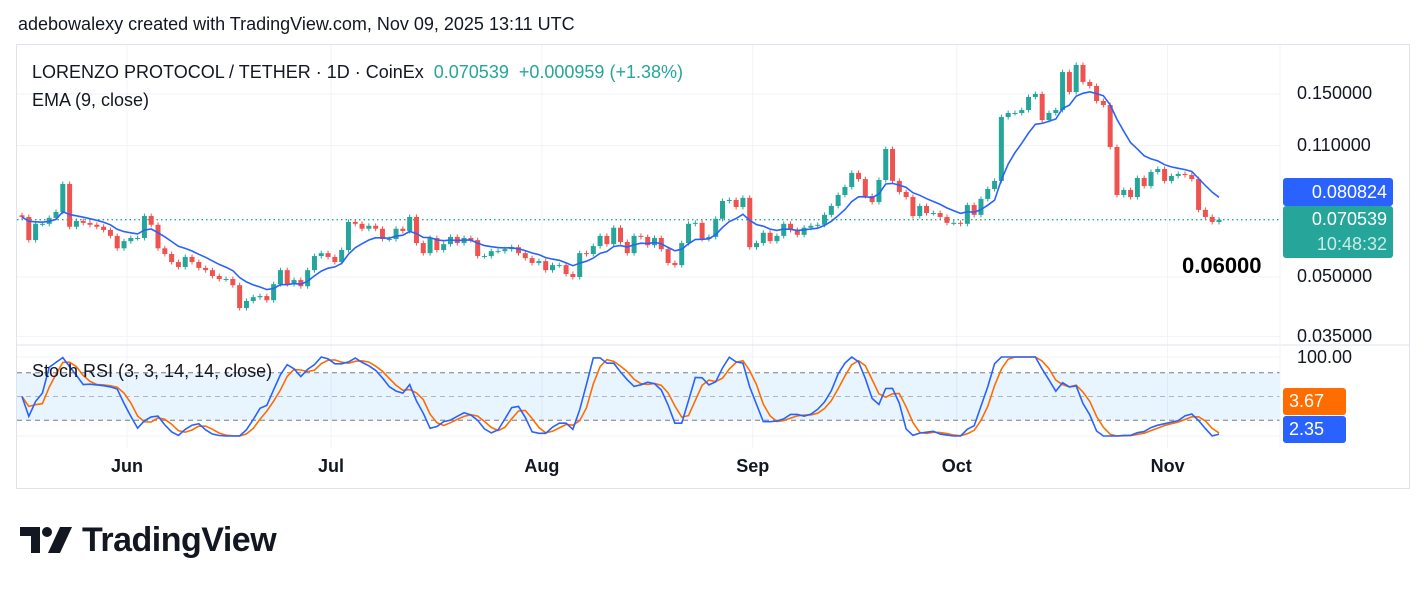 The image size is (1428, 591). Describe the element at coordinates (152, 371) in the screenshot. I see `stoch-legend: Stoch RSI (3, 3, 14, 14, close)` at that location.